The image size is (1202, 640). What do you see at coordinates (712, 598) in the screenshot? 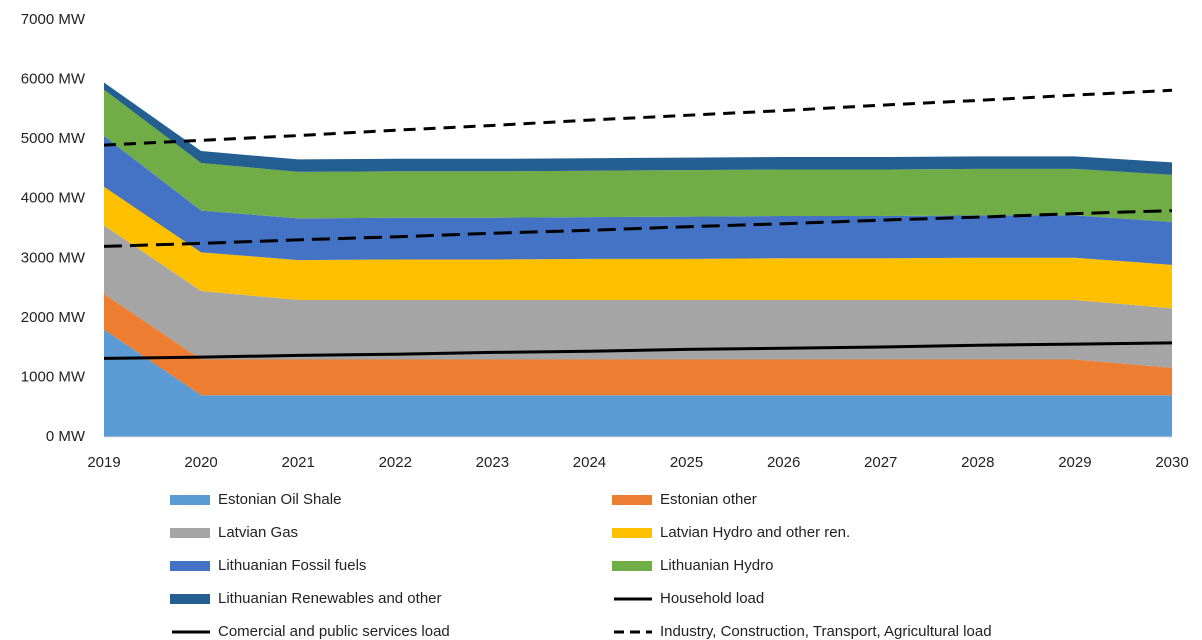
I see `legend-label: Household load` at bounding box center [712, 598].